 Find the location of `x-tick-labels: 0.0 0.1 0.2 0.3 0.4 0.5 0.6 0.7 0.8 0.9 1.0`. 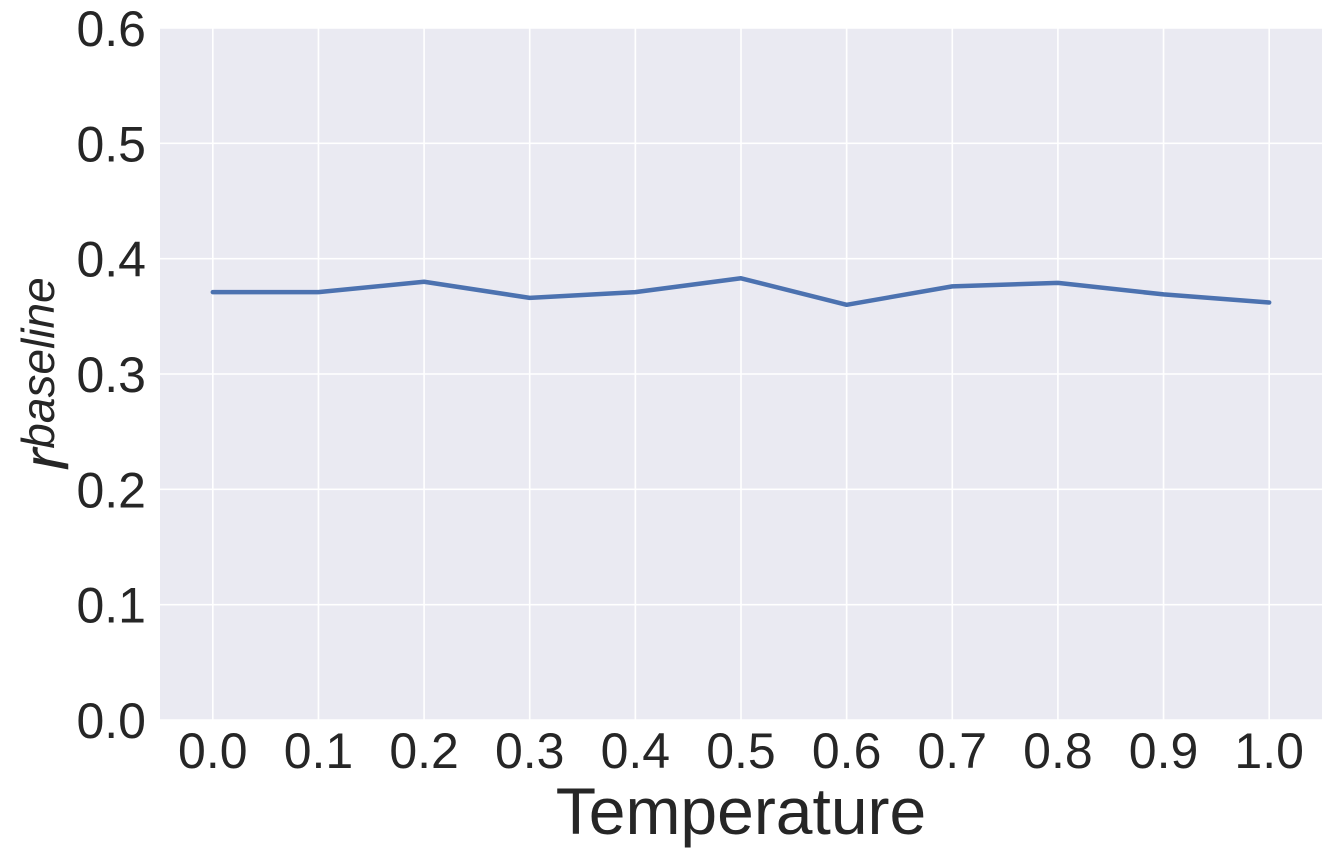

x-tick-labels: 0.0 0.1 0.2 0.3 0.4 0.5 0.6 0.7 0.8 0.9 1.0 is located at coordinates (741, 751).